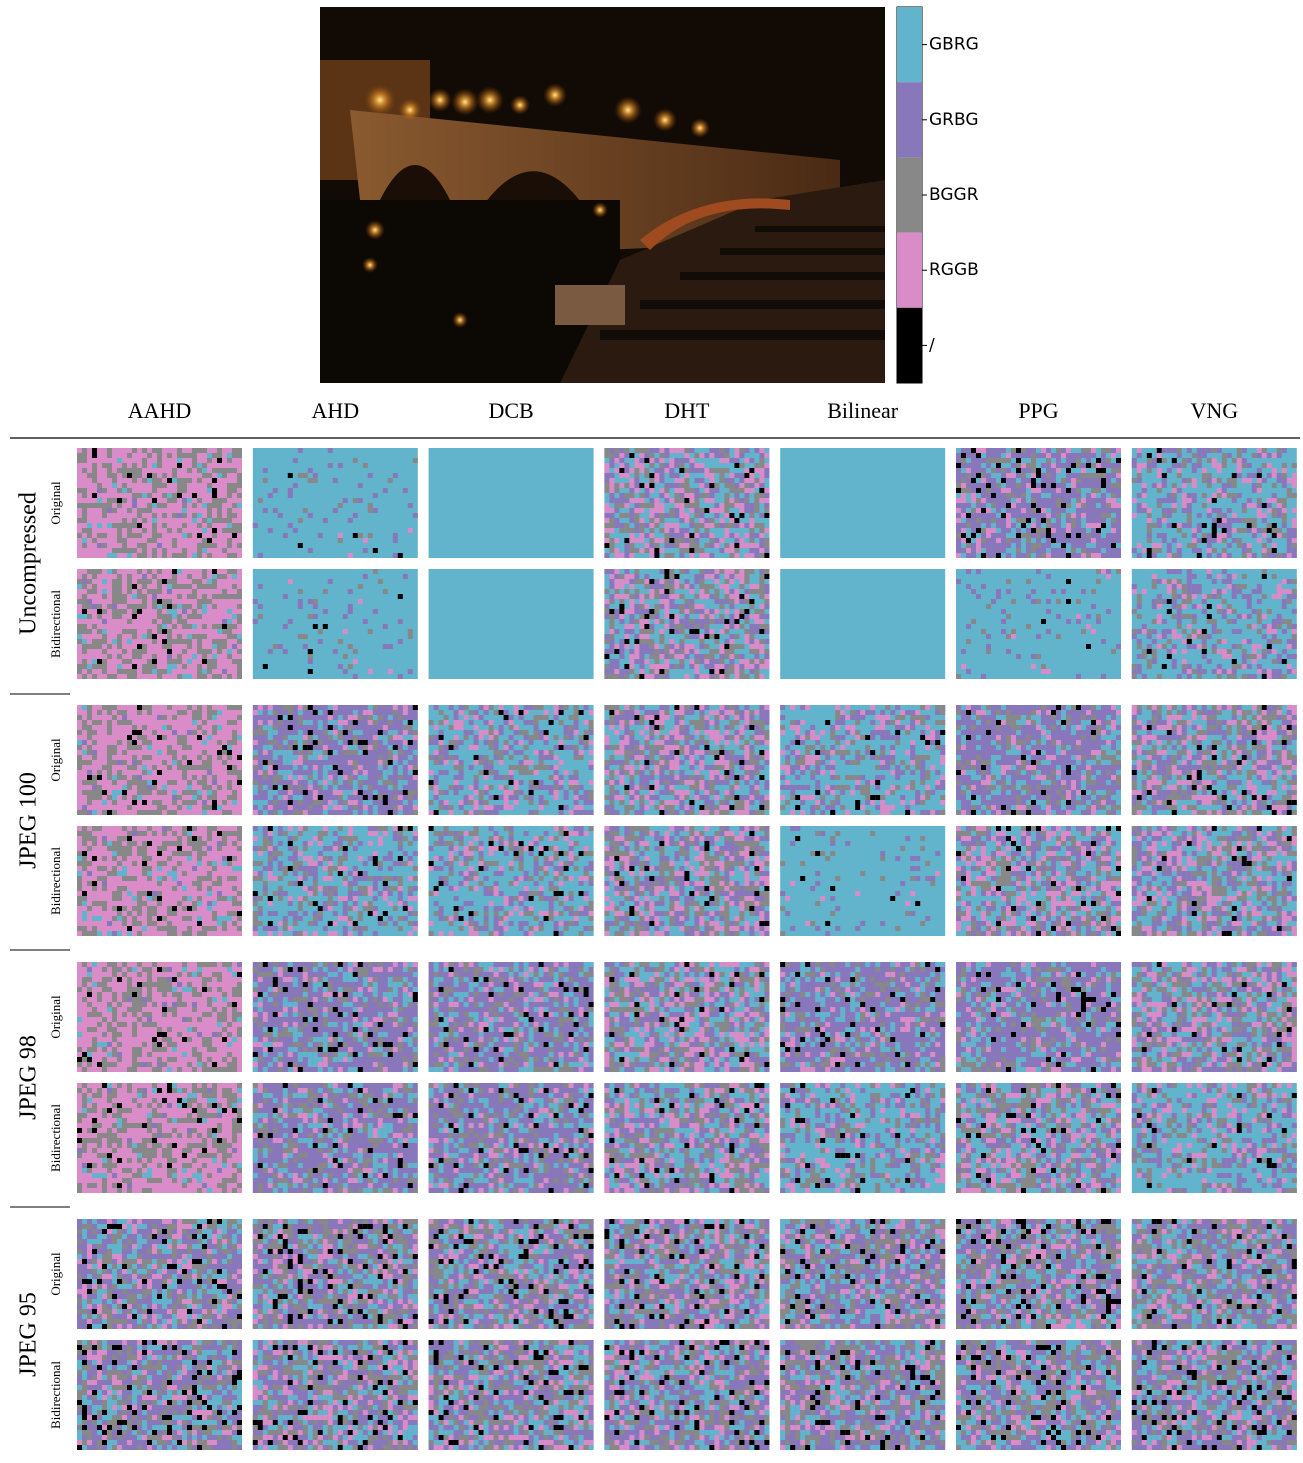  Describe the element at coordinates (954, 120) in the screenshot. I see `colorbar-label: GRBG` at that location.